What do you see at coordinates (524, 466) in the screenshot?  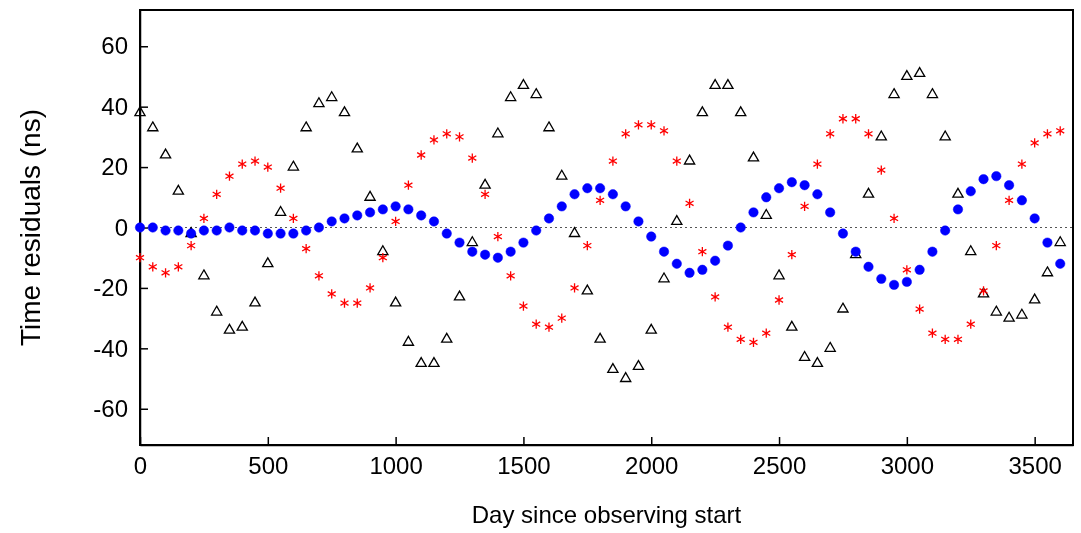 I see `x-tick-label: 1500` at bounding box center [524, 466].